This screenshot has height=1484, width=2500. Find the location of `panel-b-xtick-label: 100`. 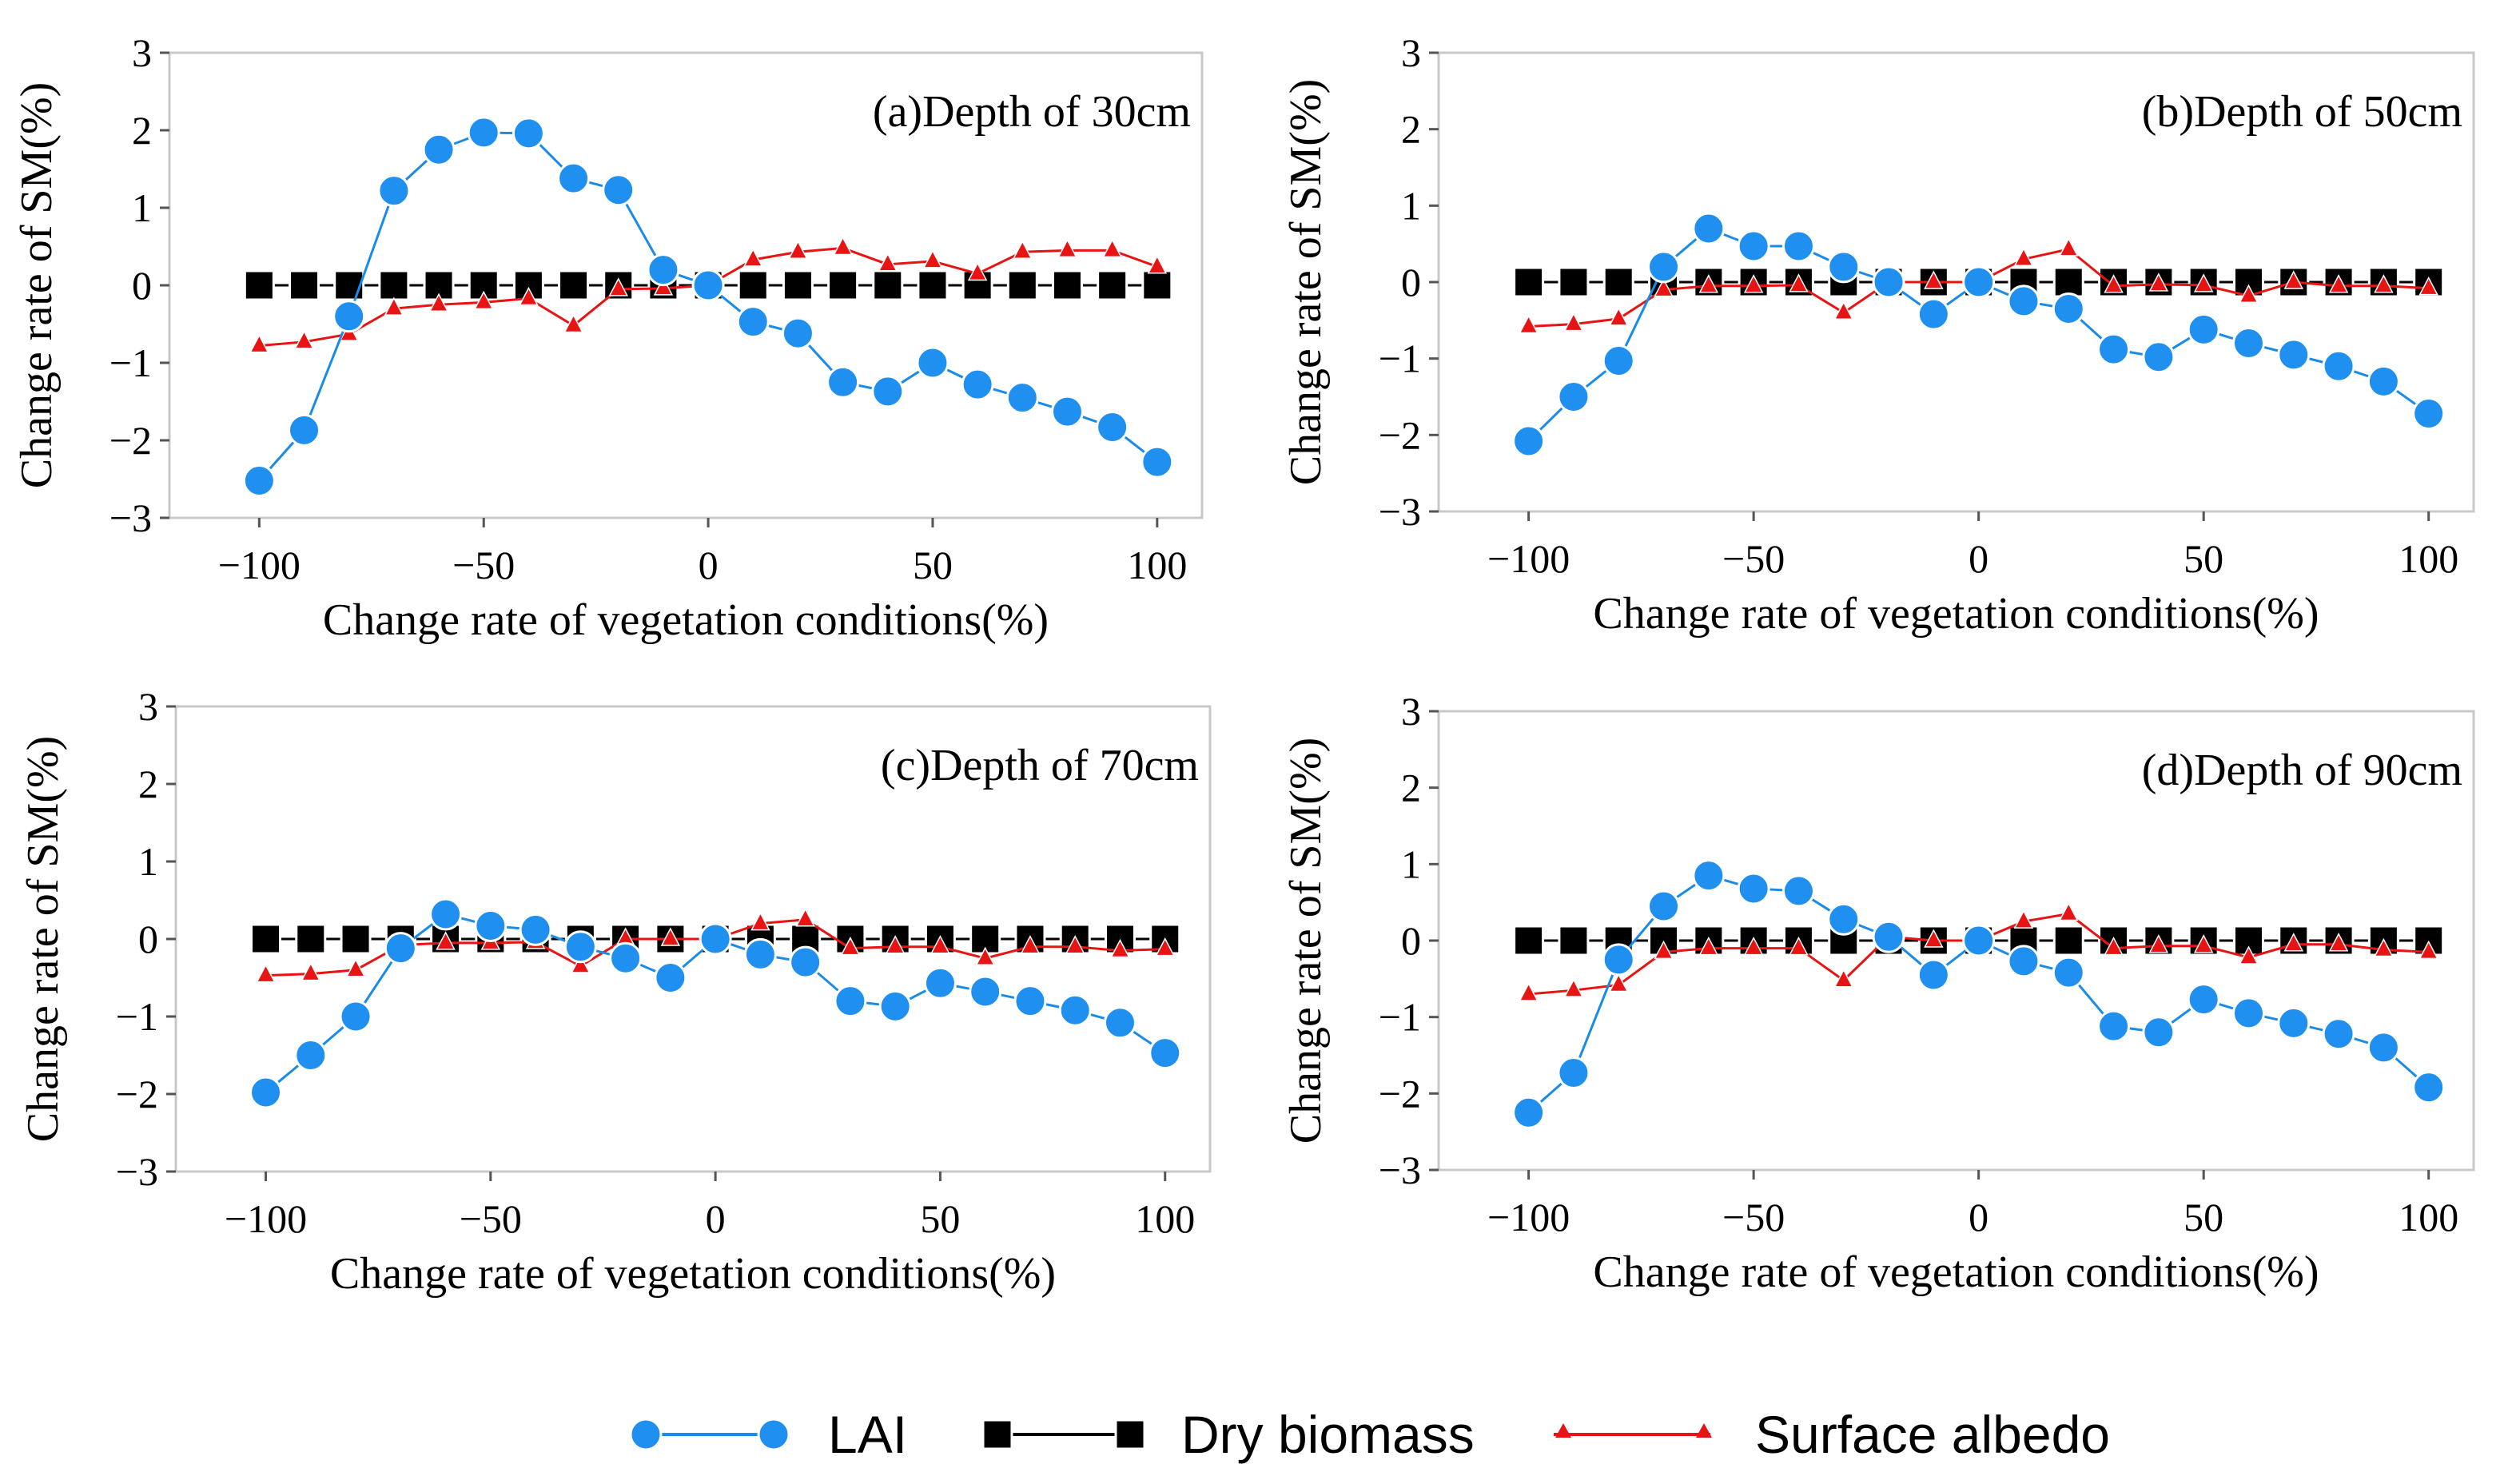

panel-b-xtick-label: 100 is located at coordinates (2428, 558).